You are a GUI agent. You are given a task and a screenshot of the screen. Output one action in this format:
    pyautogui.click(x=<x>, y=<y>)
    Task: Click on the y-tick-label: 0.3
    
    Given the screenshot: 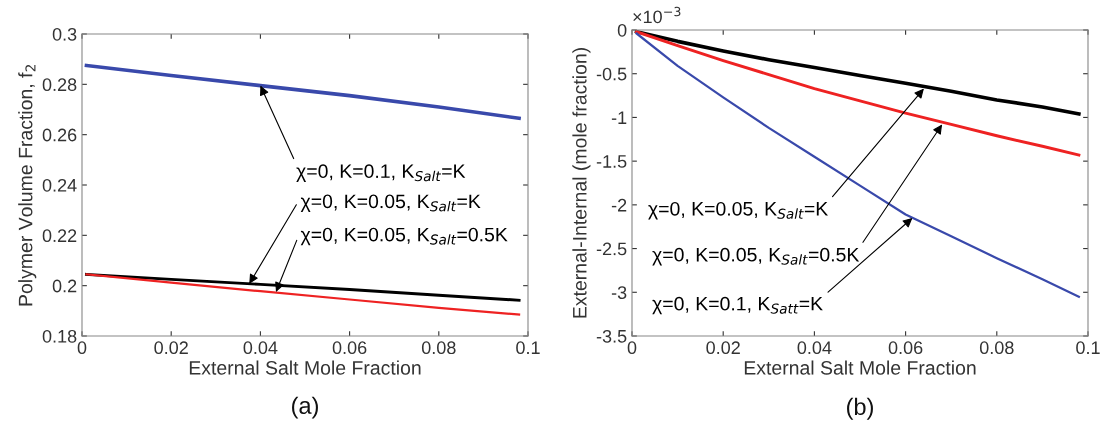 What is the action you would take?
    pyautogui.click(x=64, y=34)
    